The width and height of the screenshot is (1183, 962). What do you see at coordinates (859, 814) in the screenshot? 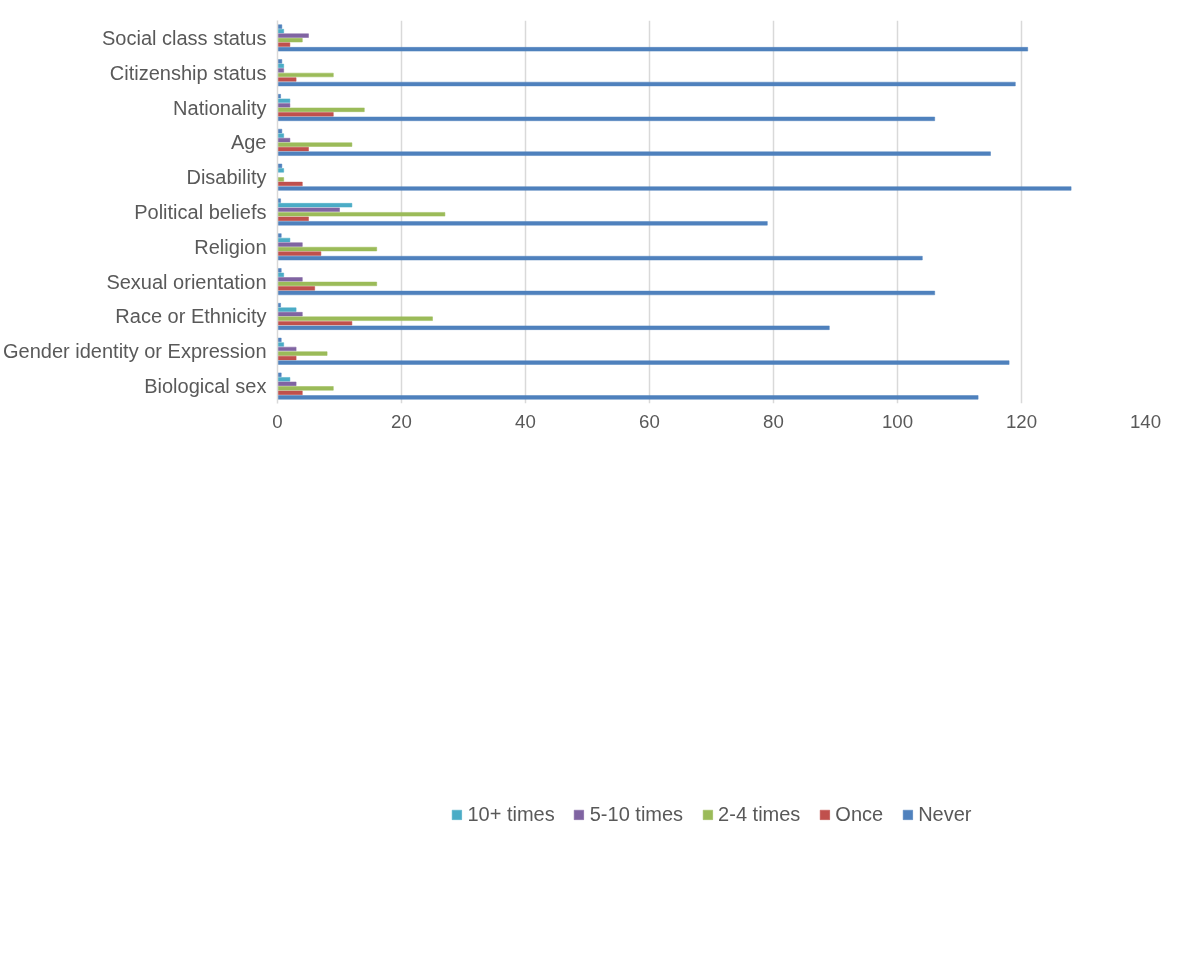
I see `legend-label: Once` at bounding box center [859, 814].